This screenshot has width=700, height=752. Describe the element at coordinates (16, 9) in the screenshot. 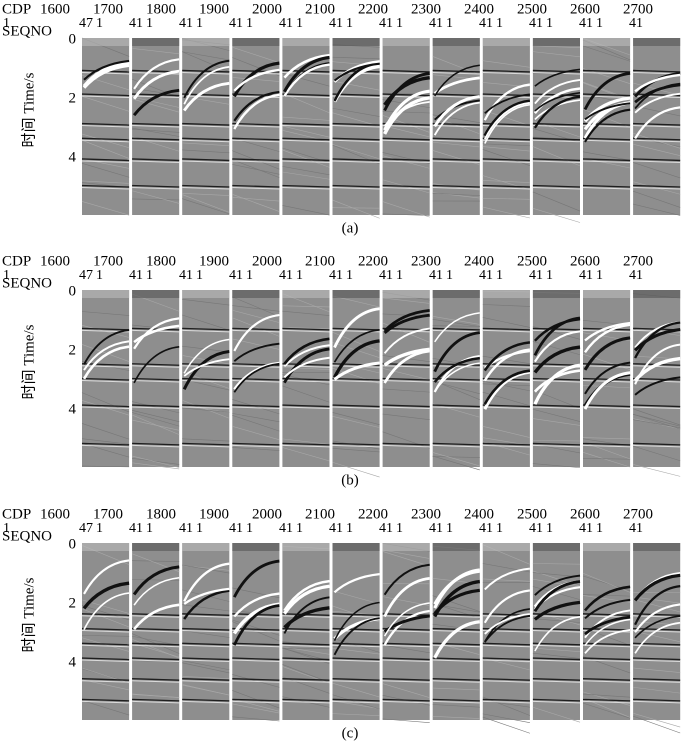

I see `cdp-label: CDP` at that location.